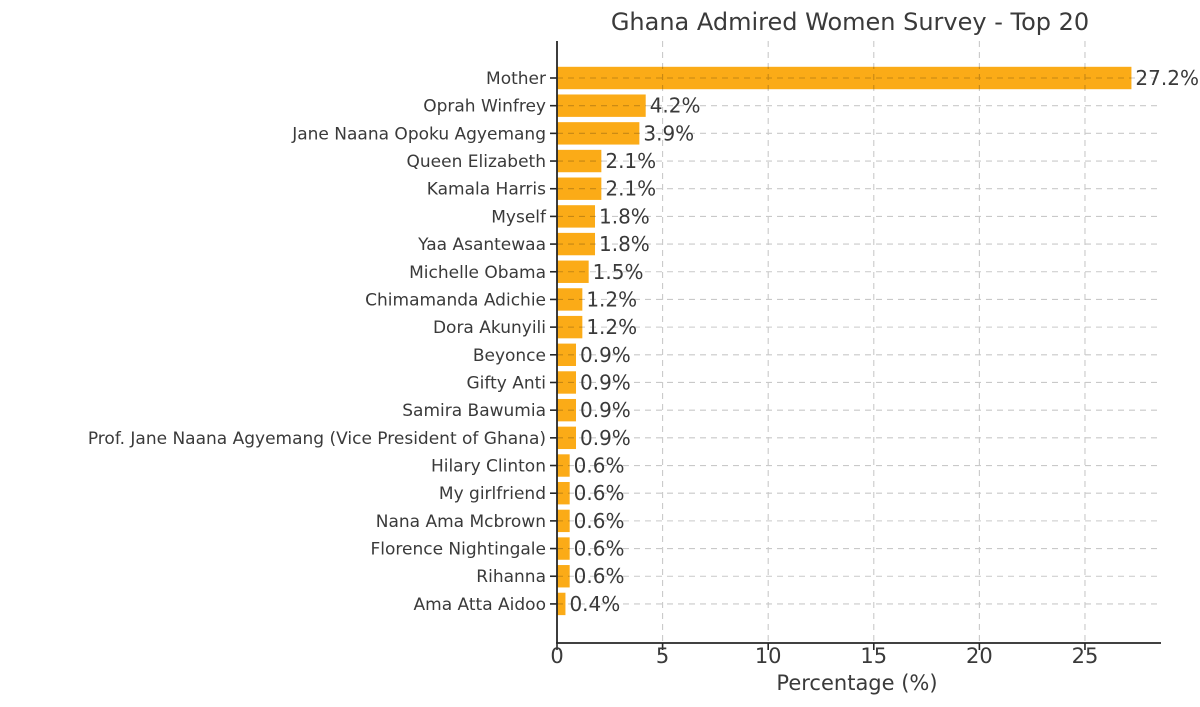 The image size is (1200, 707). What do you see at coordinates (768, 656) in the screenshot?
I see `x-tick-label: 10` at bounding box center [768, 656].